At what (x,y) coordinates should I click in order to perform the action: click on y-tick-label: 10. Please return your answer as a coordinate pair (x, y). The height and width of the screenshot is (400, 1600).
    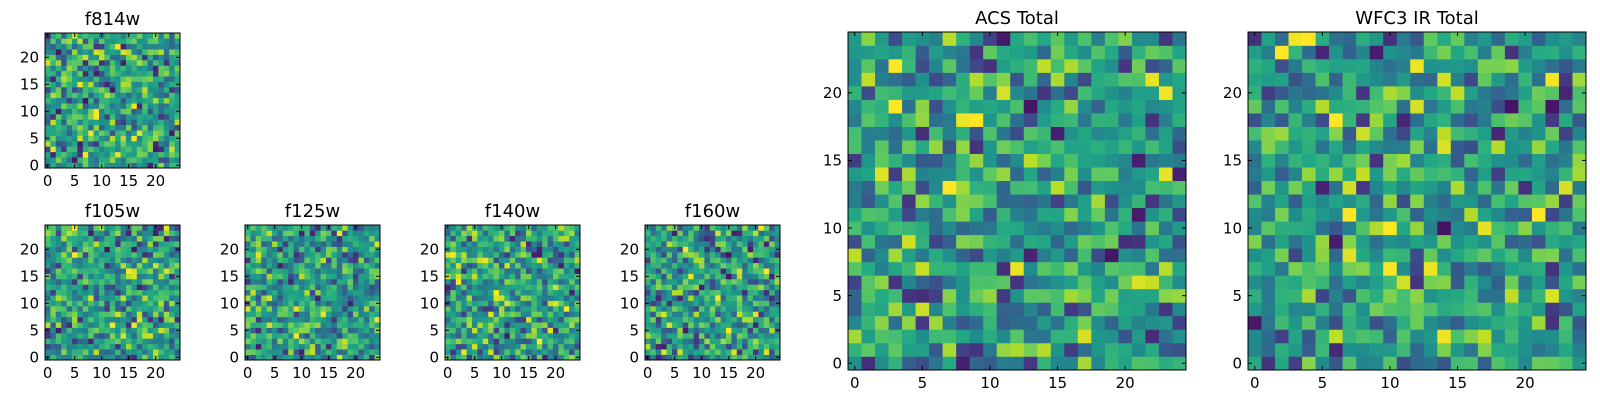
    Looking at the image, I should click on (429, 304).